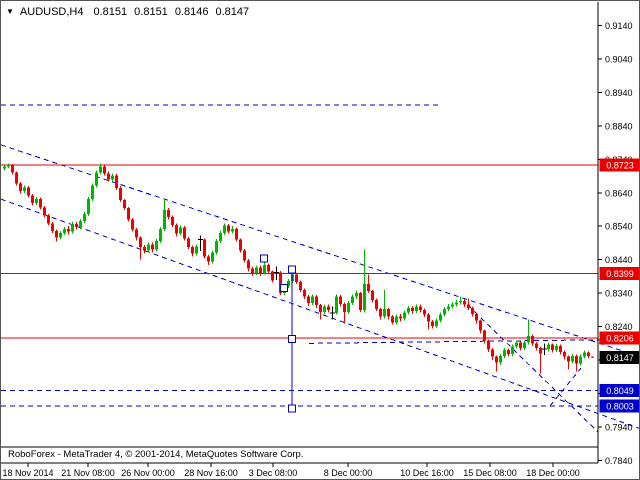 The width and height of the screenshot is (640, 480). What do you see at coordinates (619, 461) in the screenshot?
I see `y-tick-label: 0.7840` at bounding box center [619, 461].